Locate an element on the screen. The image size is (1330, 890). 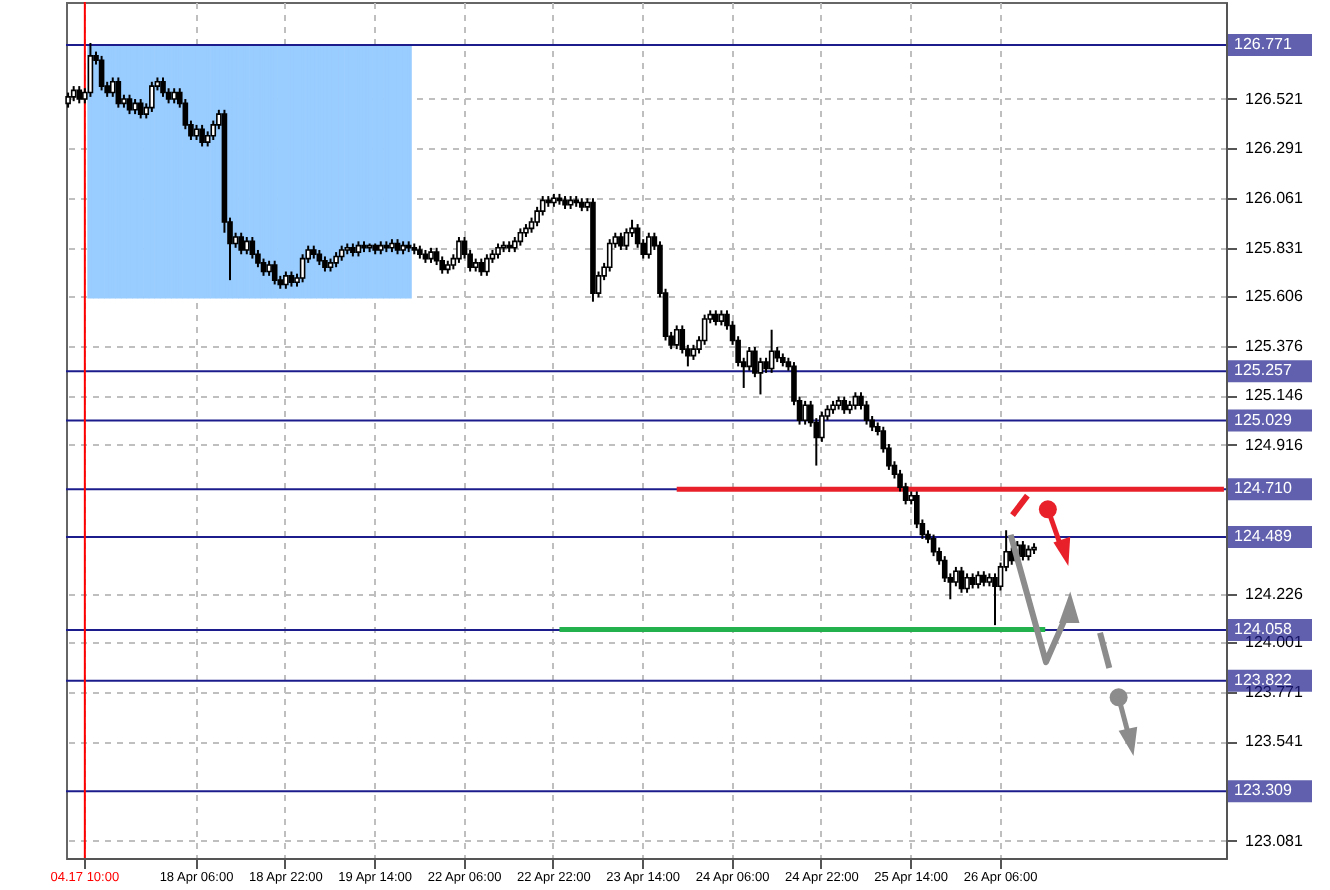
ref-line-label: 124.058 is located at coordinates (1263, 628).